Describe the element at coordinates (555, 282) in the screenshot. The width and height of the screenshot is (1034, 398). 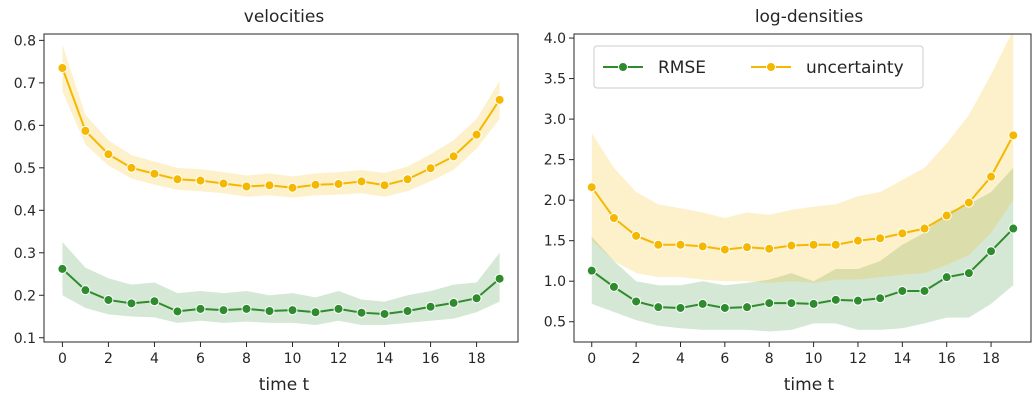
I see `y-tick-label: 1.0` at that location.